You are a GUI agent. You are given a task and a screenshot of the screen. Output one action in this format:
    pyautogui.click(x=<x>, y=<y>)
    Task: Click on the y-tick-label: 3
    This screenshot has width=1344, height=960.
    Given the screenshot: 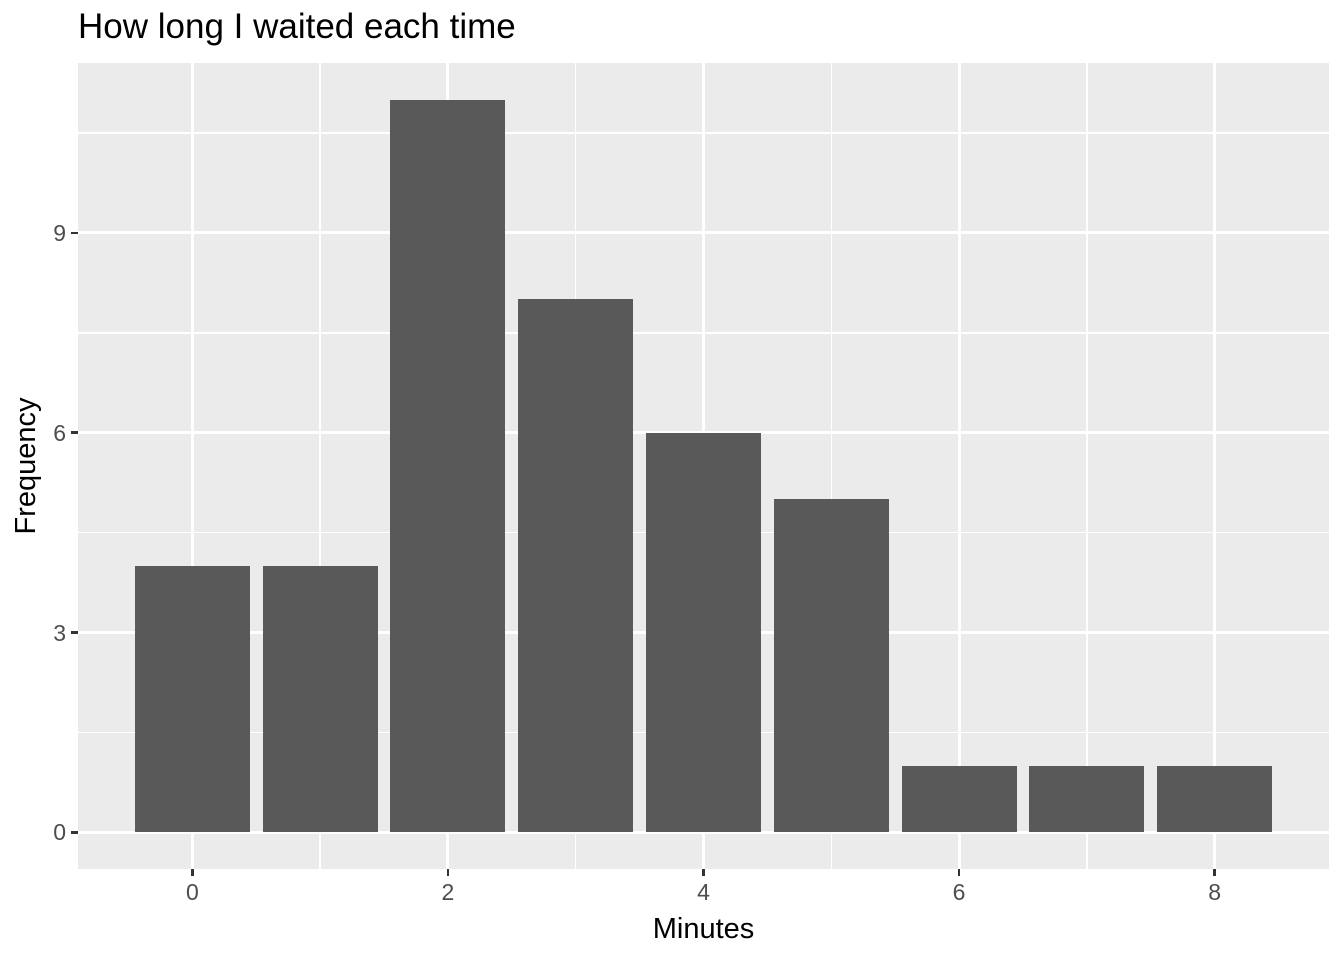 What is the action you would take?
    pyautogui.click(x=59, y=632)
    